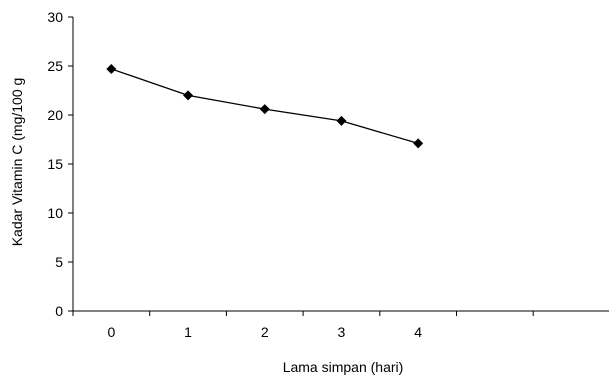  What do you see at coordinates (55, 164) in the screenshot?
I see `y-tick-label: 15` at bounding box center [55, 164].